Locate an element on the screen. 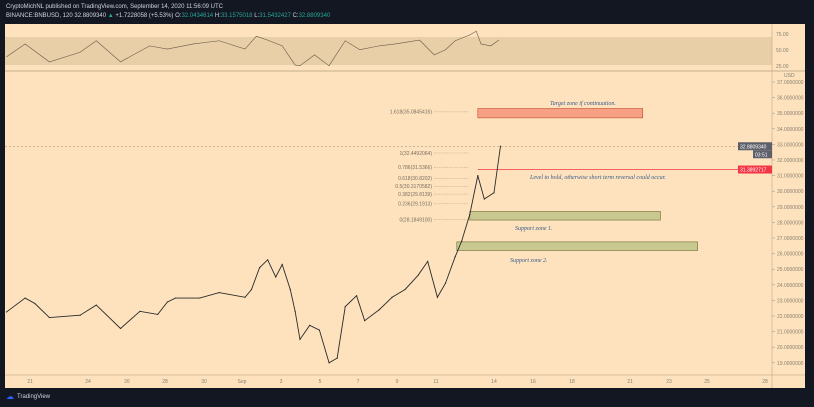 Image resolution: width=814 pixels, height=407 pixels. countdown-label: 03:51 is located at coordinates (761, 155).